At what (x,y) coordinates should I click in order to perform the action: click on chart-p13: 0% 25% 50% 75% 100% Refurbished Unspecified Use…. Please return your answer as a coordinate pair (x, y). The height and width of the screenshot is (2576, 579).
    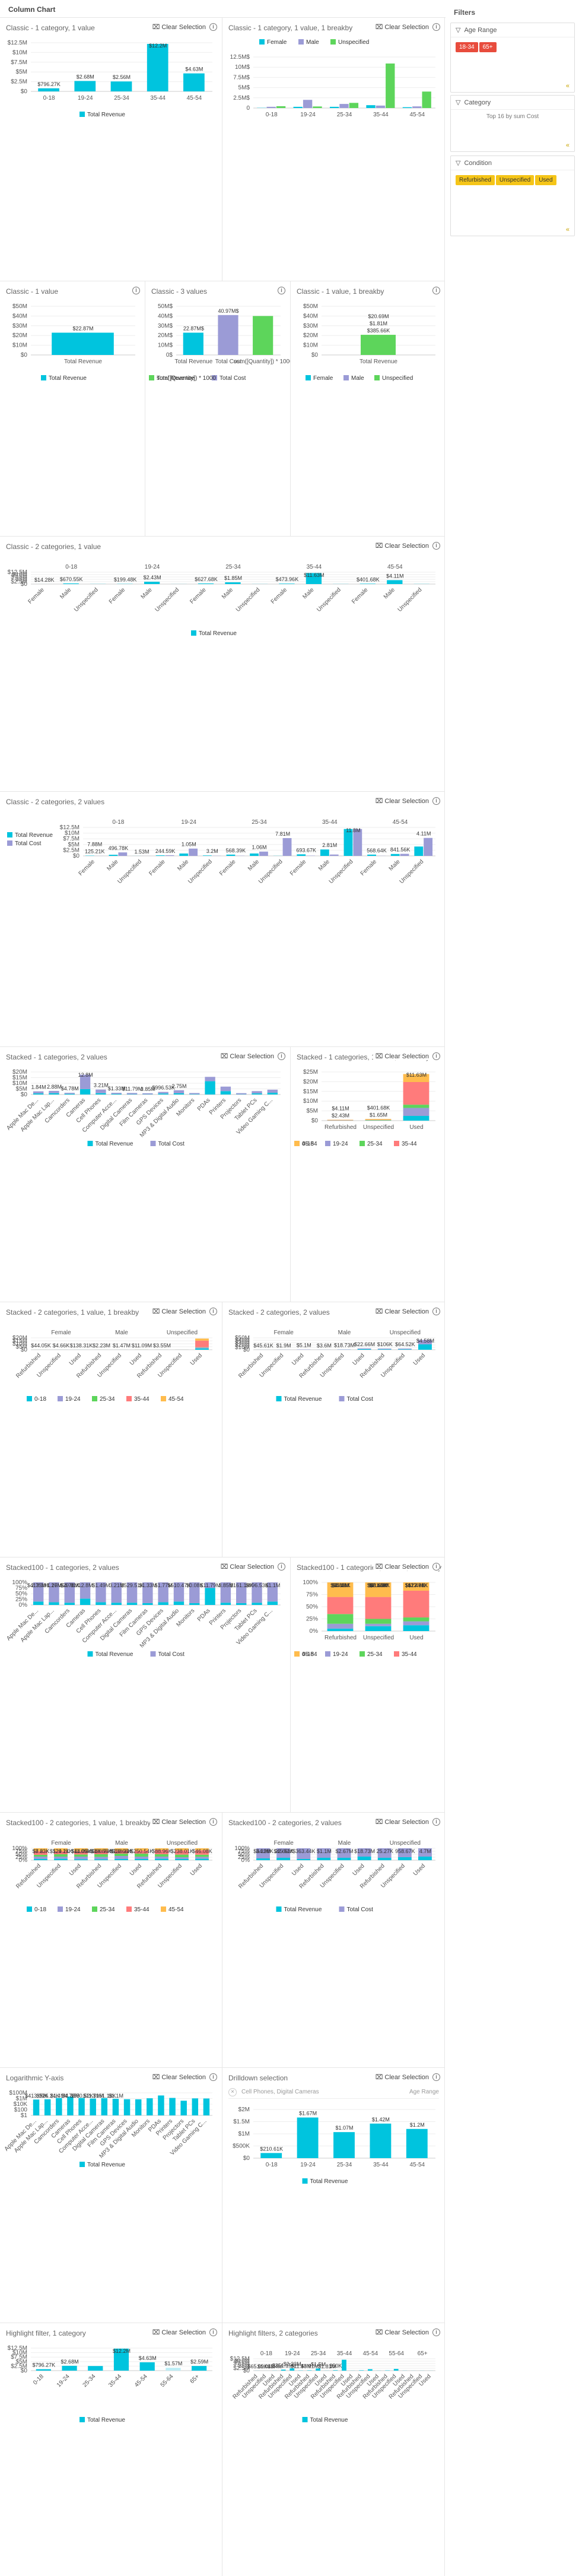
    Looking at the image, I should click on (368, 1618).